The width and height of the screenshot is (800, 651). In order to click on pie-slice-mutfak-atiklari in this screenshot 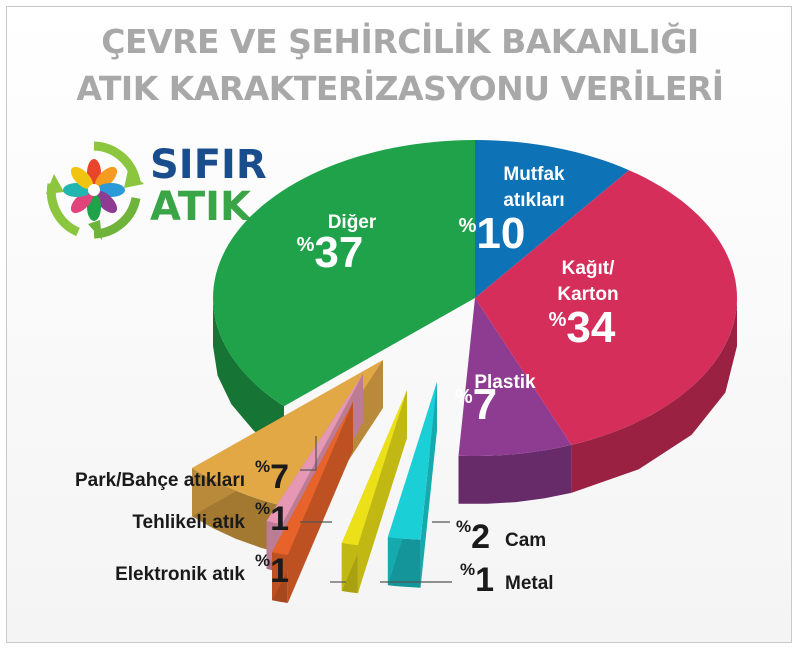, I will do `click(552, 219)`.